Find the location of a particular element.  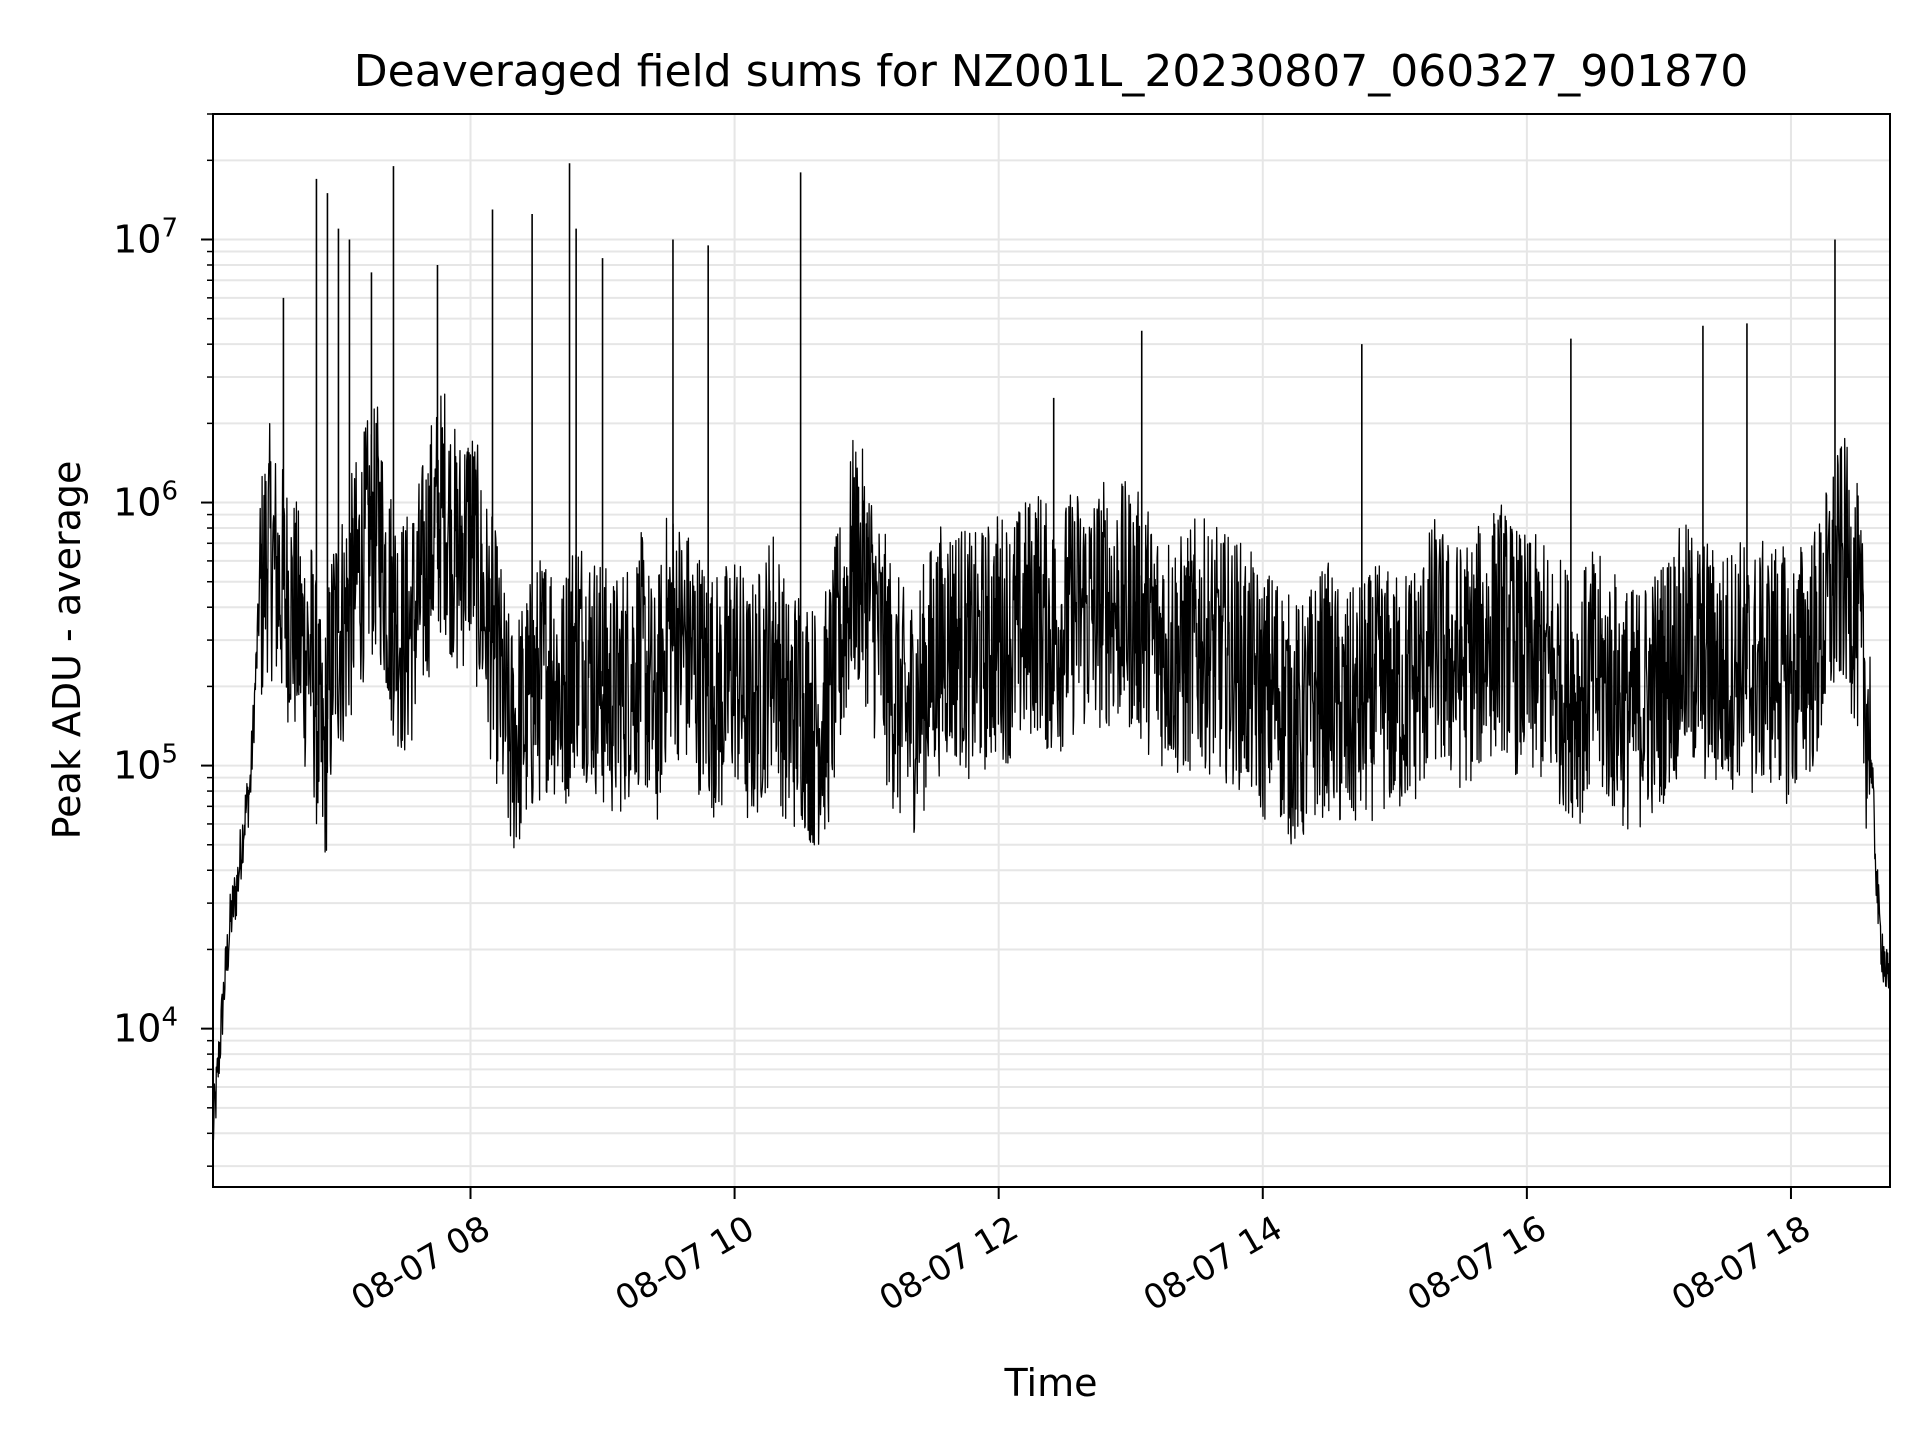

y-tick-exponent: 5 is located at coordinates (169, 755).